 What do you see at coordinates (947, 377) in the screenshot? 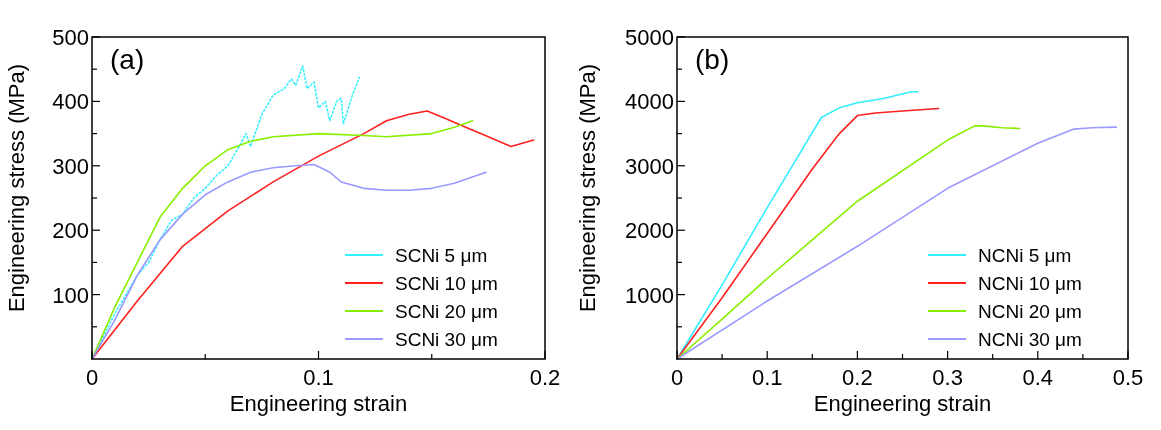
I see `x-tick-label: 0.3` at bounding box center [947, 377].